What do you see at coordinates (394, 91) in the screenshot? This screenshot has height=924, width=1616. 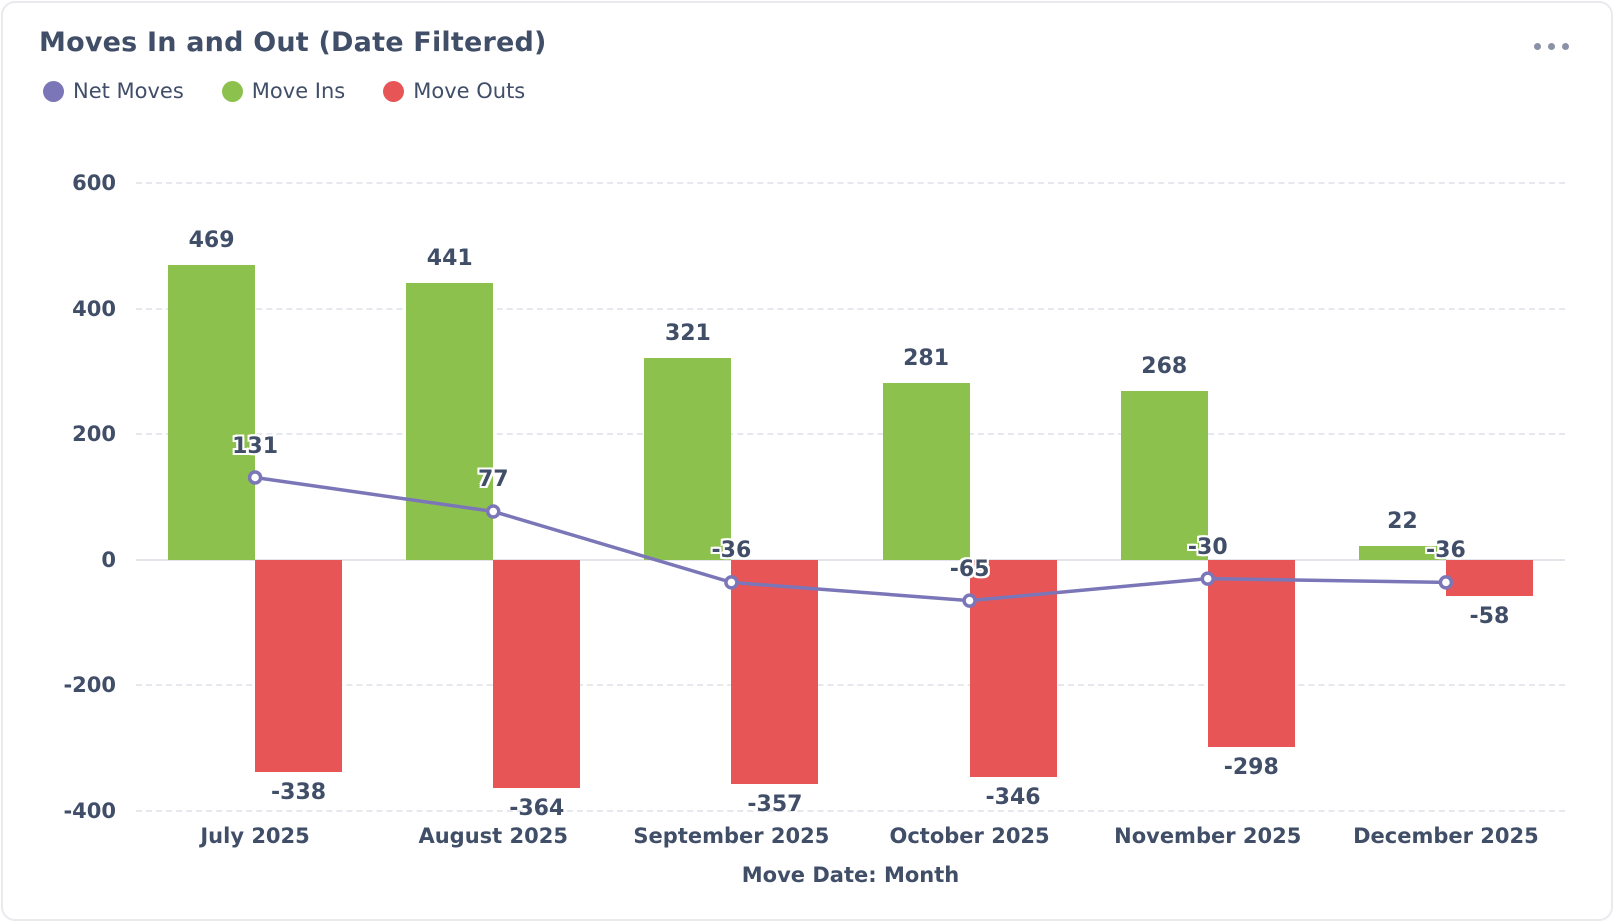 I see `move-outs-swatch-icon` at bounding box center [394, 91].